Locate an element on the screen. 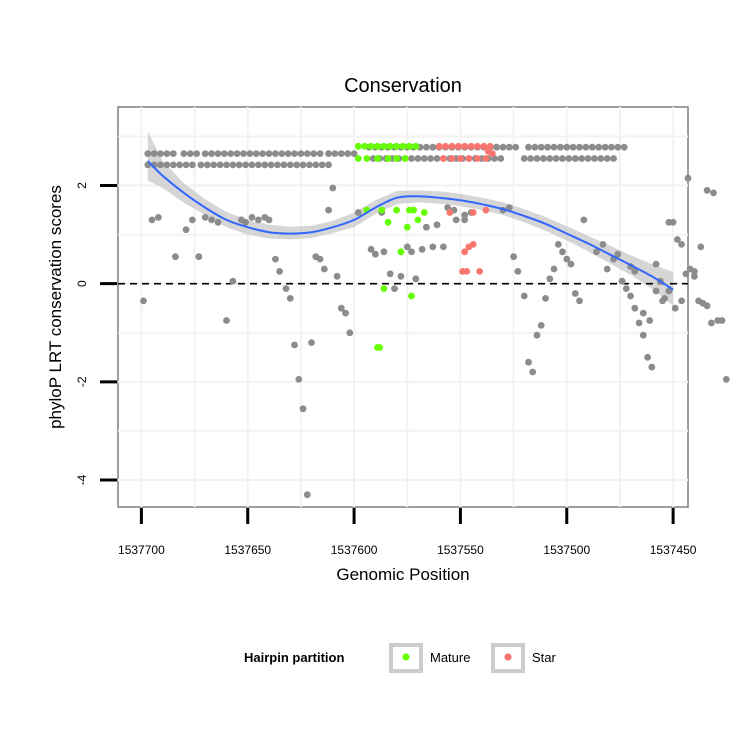 The height and width of the screenshot is (750, 750). x-tick-label: 1537500 is located at coordinates (566, 550).